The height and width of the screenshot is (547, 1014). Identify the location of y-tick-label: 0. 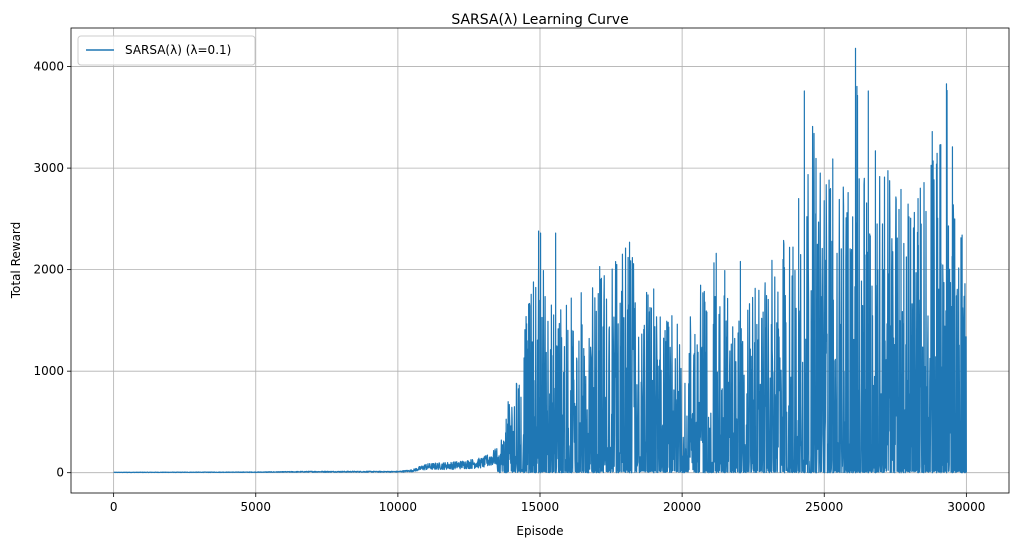
(60, 473).